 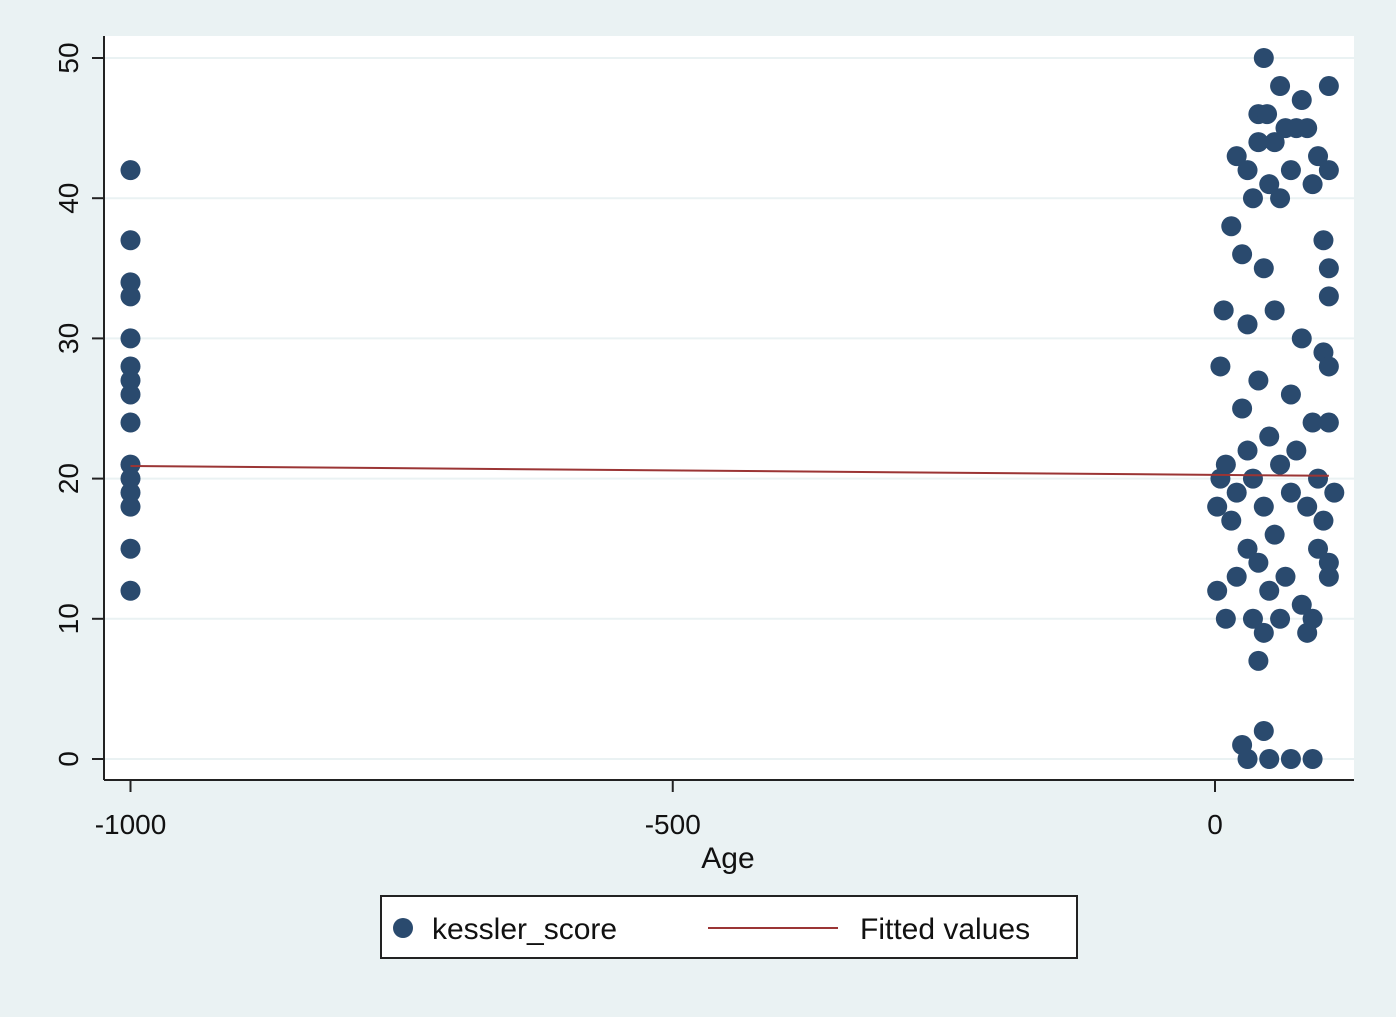 I want to click on fitted-values-line, so click(x=729, y=470).